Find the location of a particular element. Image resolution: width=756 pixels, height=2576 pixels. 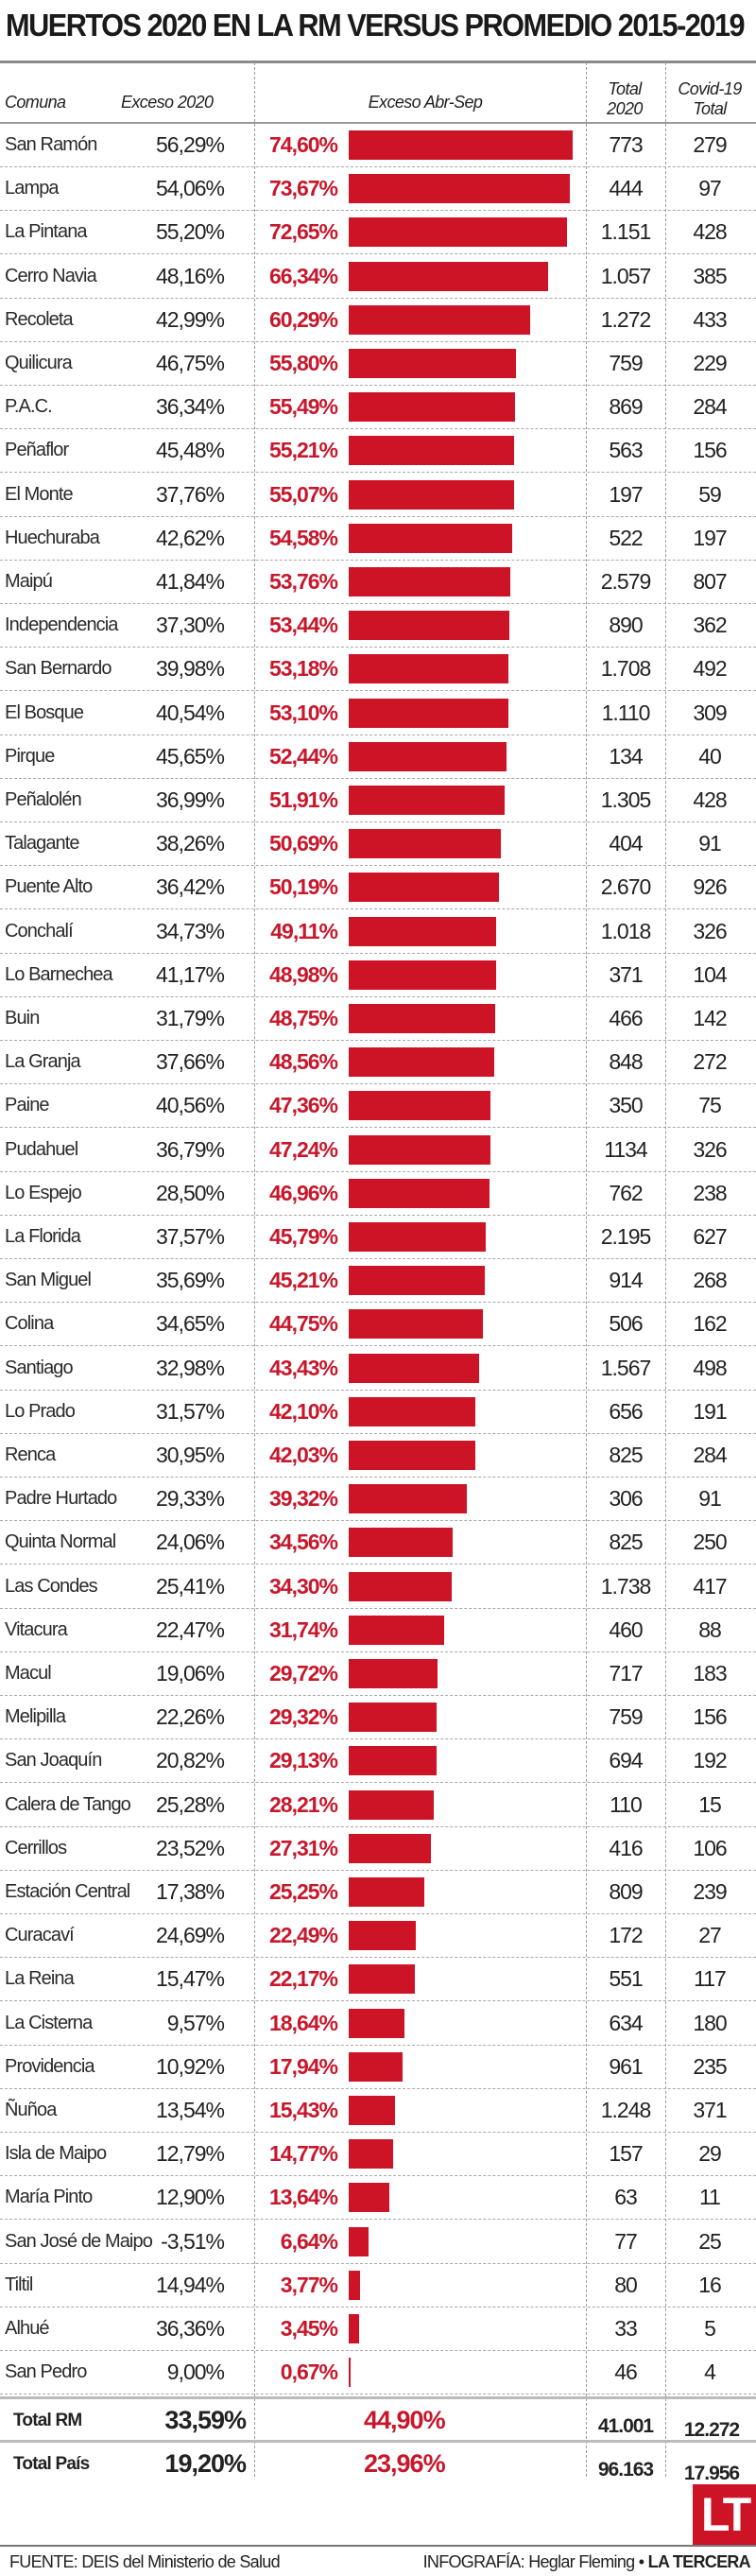

covid-total-value: 197 is located at coordinates (710, 537).